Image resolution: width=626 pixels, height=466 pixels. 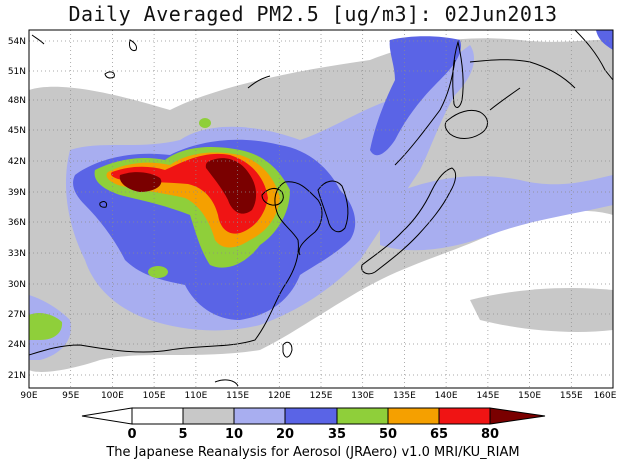 I want to click on lat-label: 24N, so click(x=17, y=345).